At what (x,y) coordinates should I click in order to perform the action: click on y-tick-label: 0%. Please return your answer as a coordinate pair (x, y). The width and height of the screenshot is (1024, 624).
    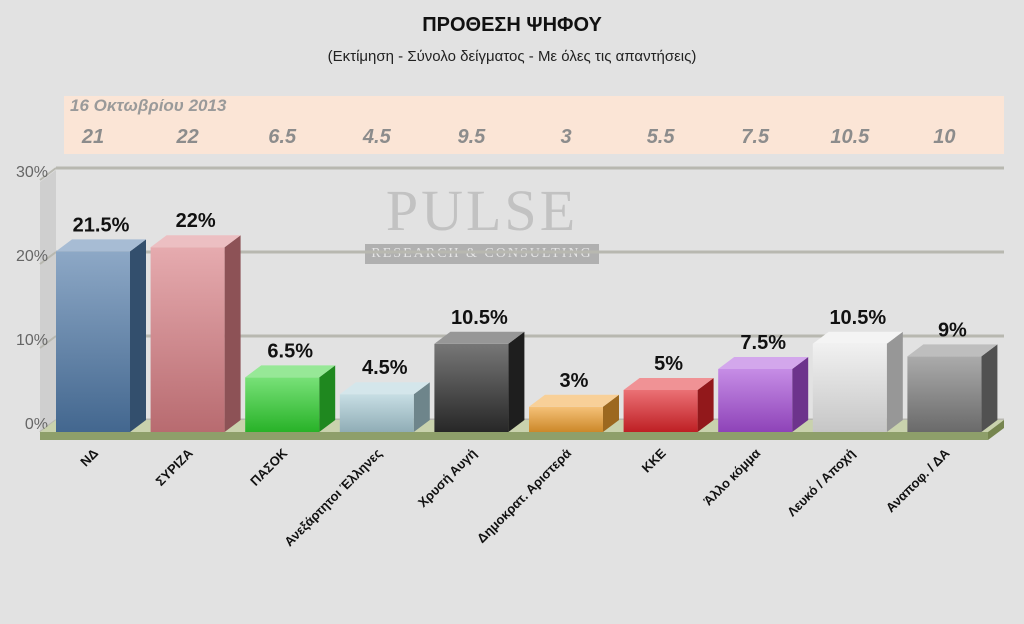
    Looking at the image, I should click on (36, 424).